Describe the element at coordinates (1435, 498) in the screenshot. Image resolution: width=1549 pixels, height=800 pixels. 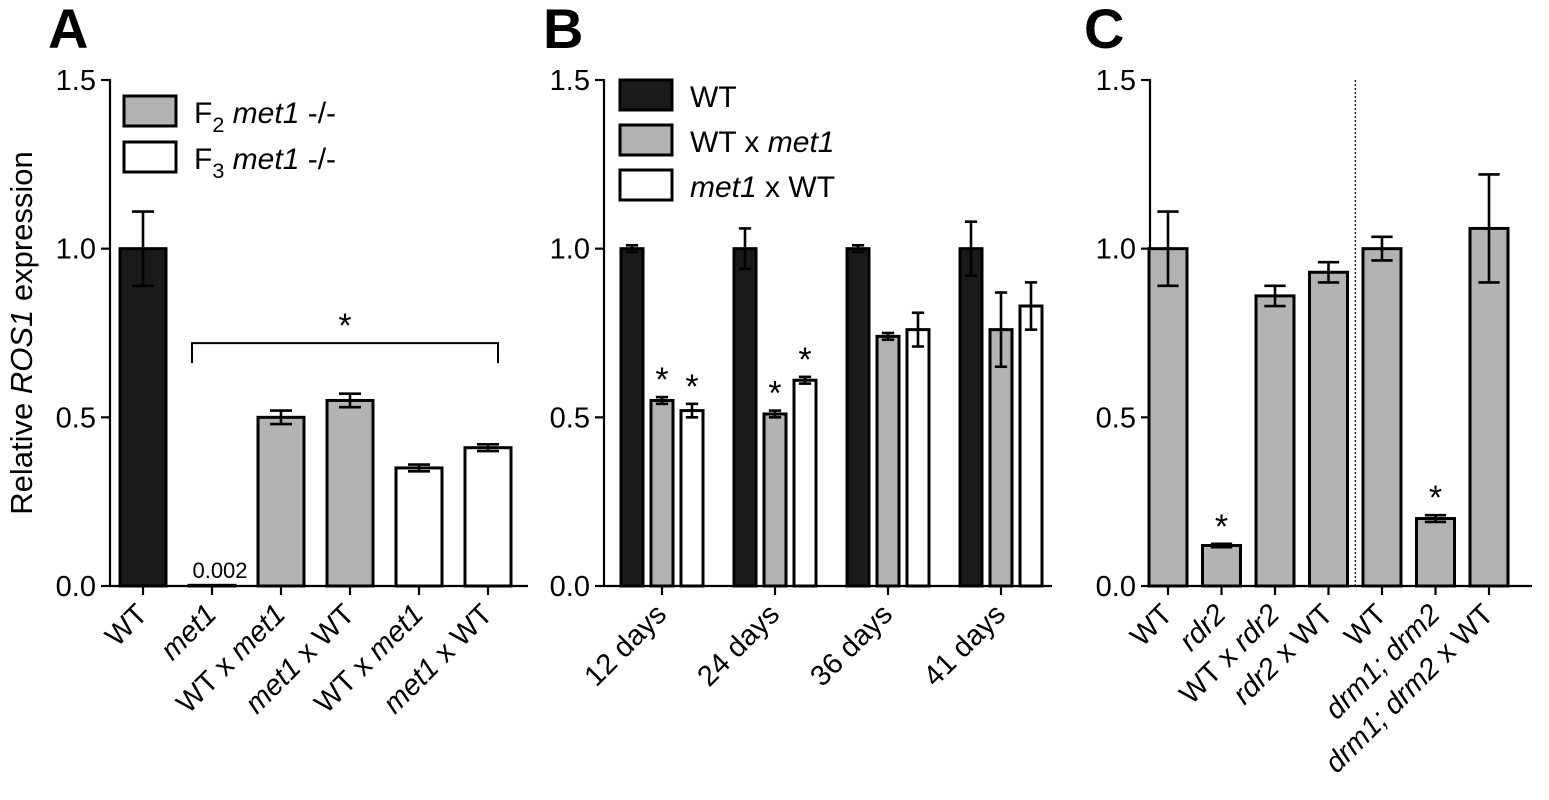
I see `panel-c-star-5: *` at that location.